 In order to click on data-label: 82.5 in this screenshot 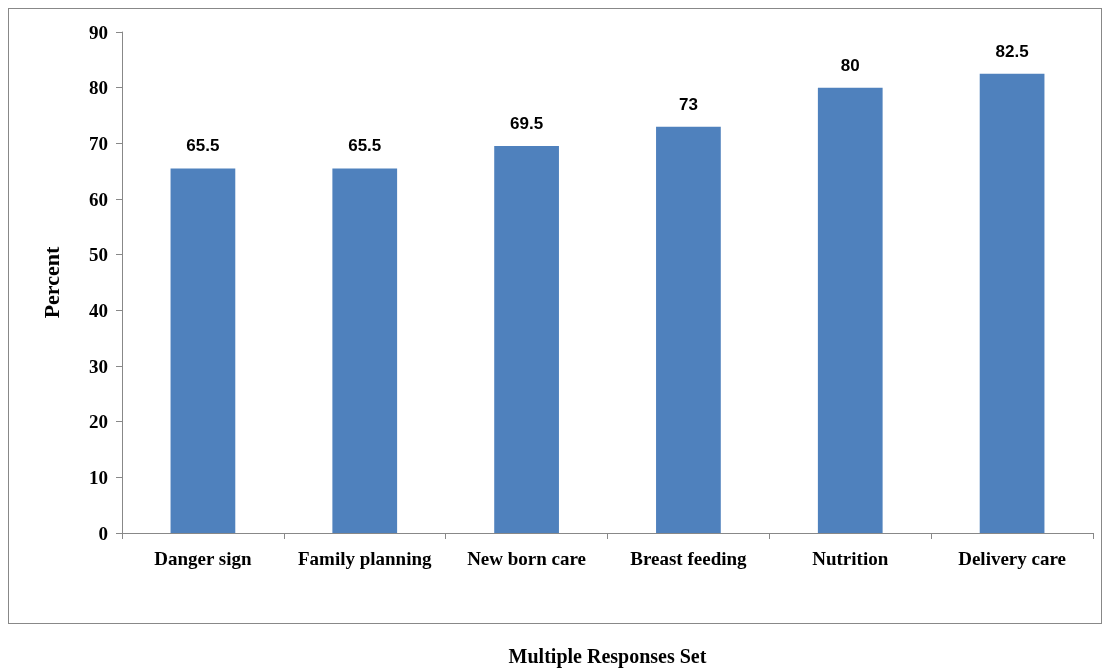, I will do `click(1012, 51)`.